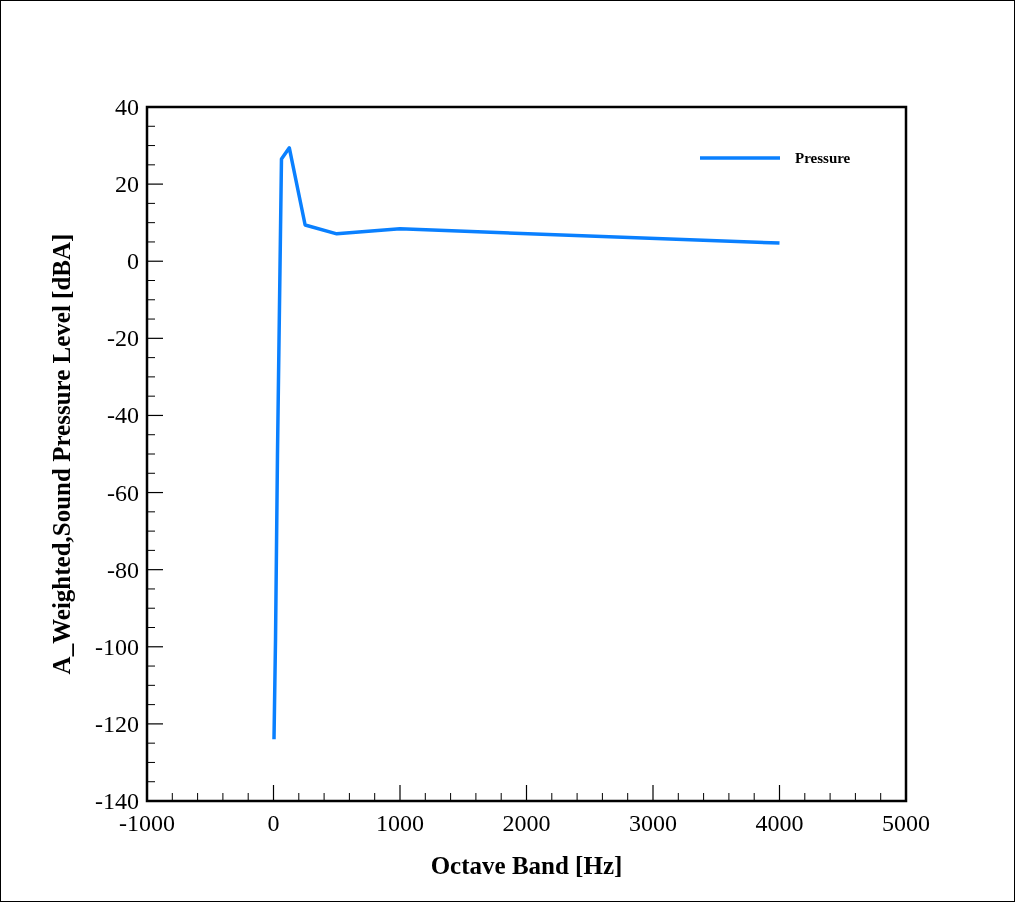 Image resolution: width=1015 pixels, height=902 pixels. Describe the element at coordinates (906, 823) in the screenshot. I see `x-tick-label: 5000` at that location.